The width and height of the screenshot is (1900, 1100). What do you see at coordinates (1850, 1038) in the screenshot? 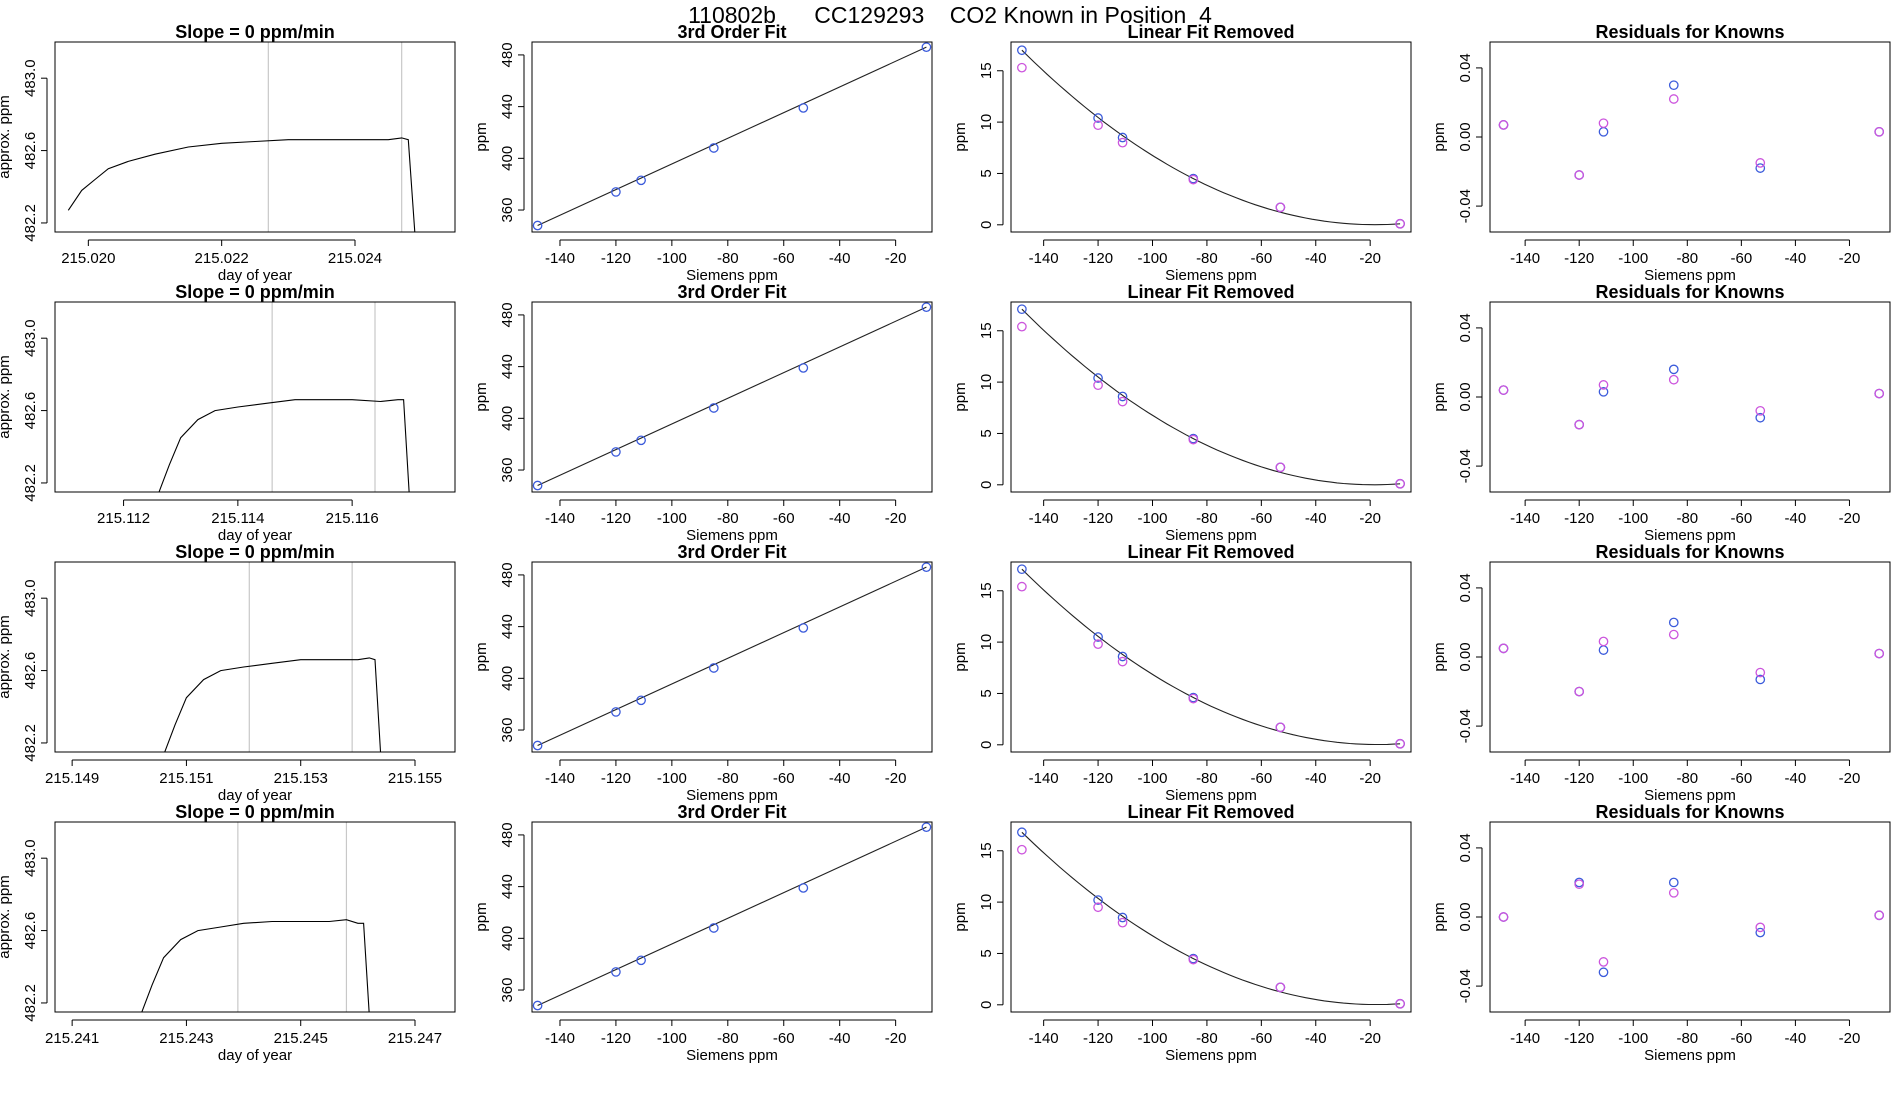
I see `x-tick-label: -20` at bounding box center [1850, 1038].